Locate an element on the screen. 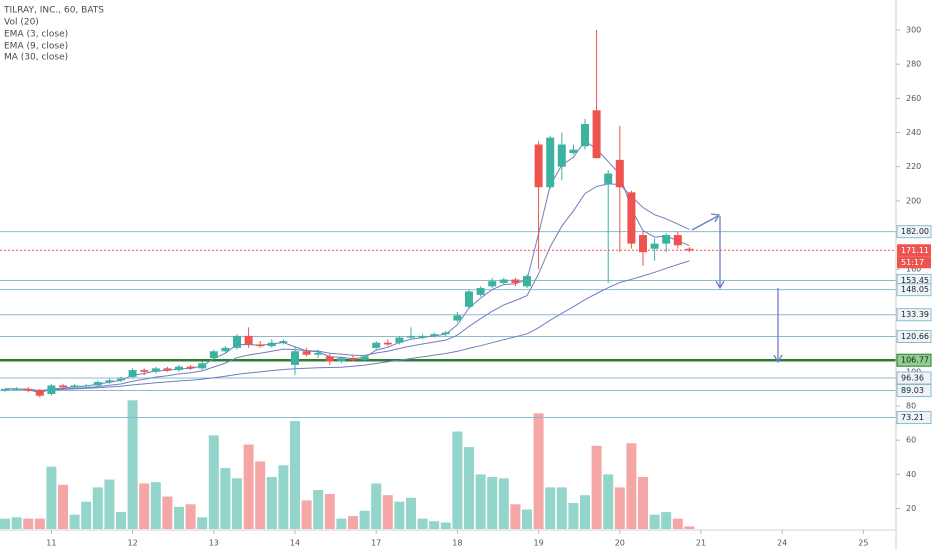  level-label: 133.39 is located at coordinates (915, 314).